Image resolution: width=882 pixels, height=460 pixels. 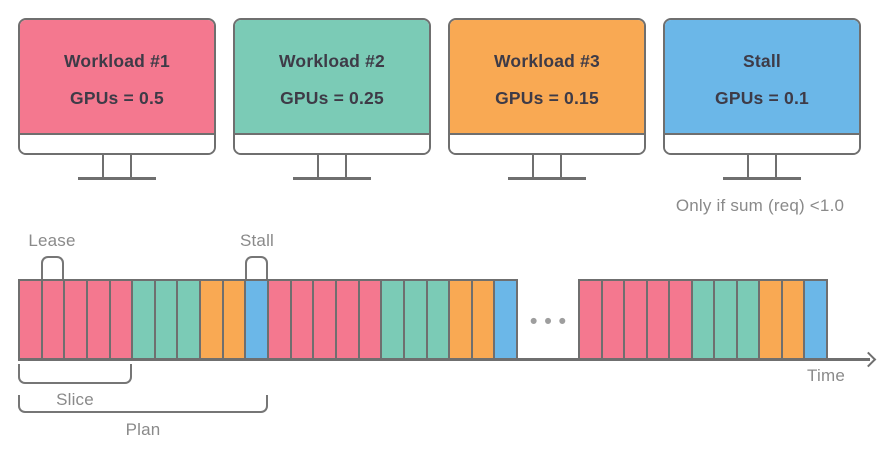 I want to click on monitor-frame: Workload #2 GPUs = 0.25, so click(x=332, y=86).